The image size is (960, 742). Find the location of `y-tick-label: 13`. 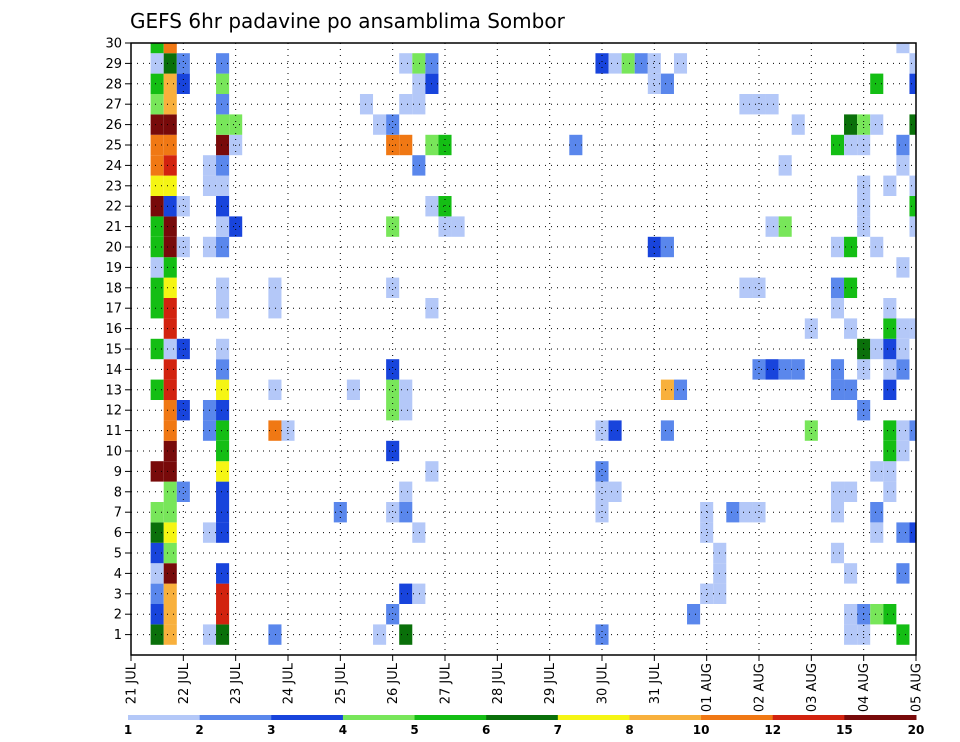

y-tick-label: 13 is located at coordinates (113, 390).